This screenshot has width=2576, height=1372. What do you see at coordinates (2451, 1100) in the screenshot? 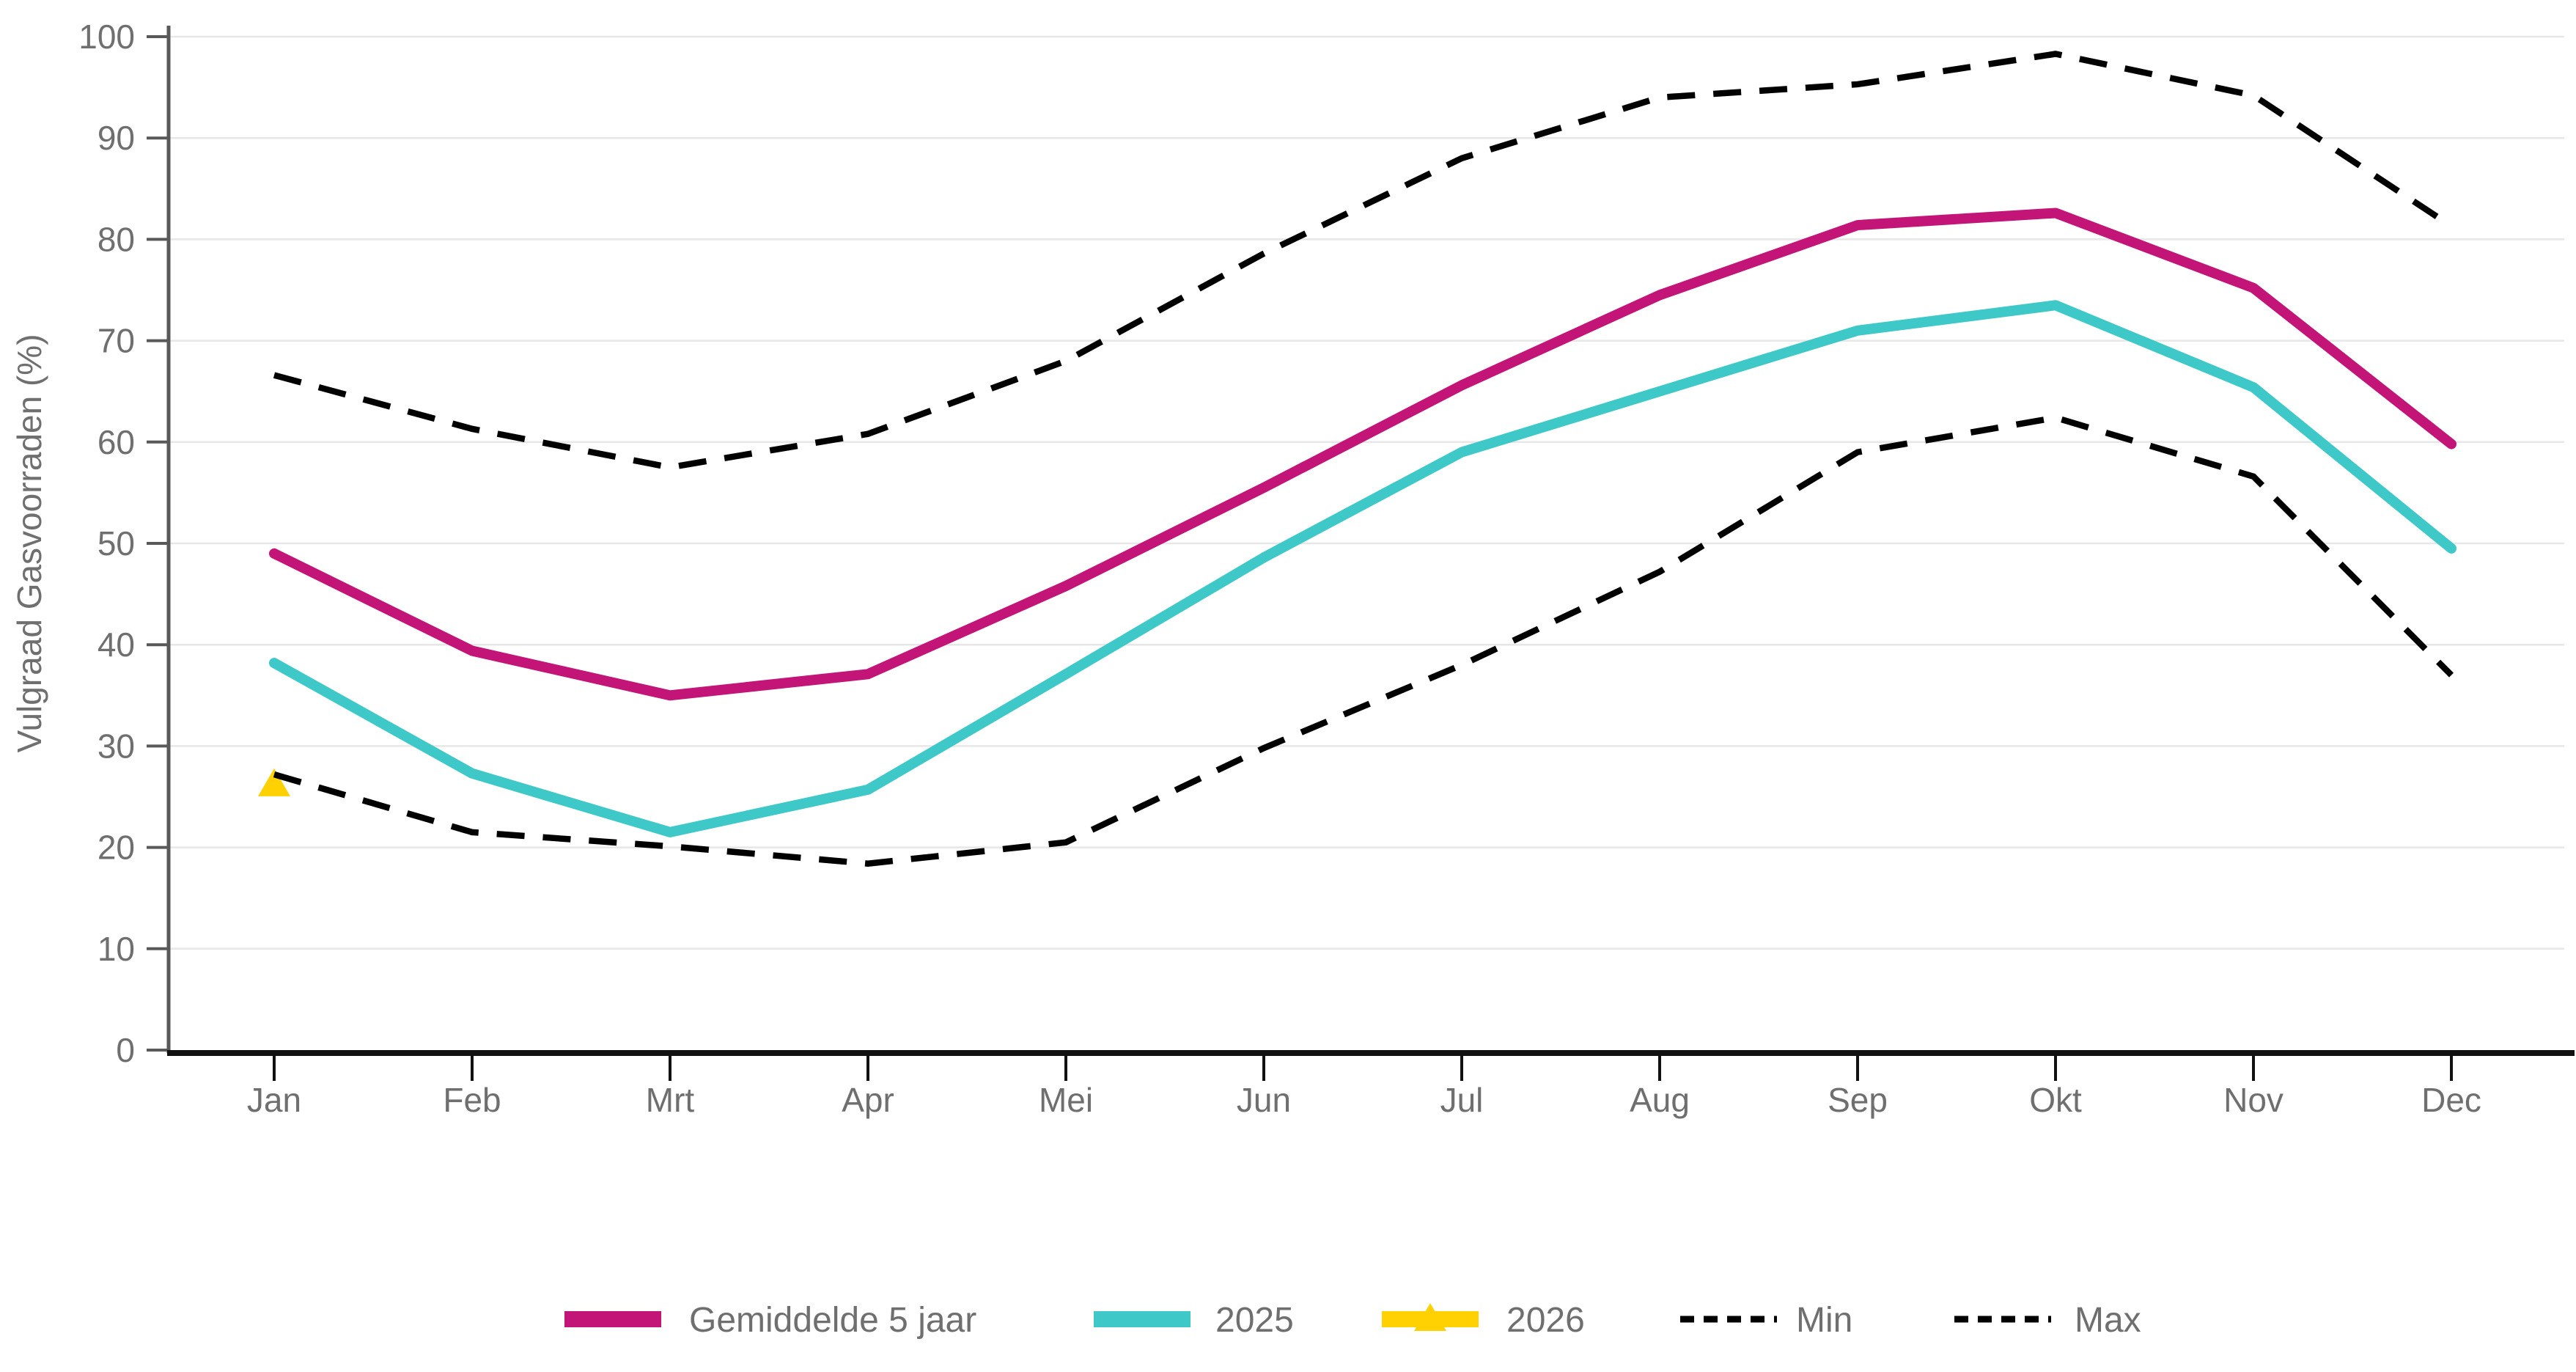
I see `x-tick-label: Dec` at bounding box center [2451, 1100].